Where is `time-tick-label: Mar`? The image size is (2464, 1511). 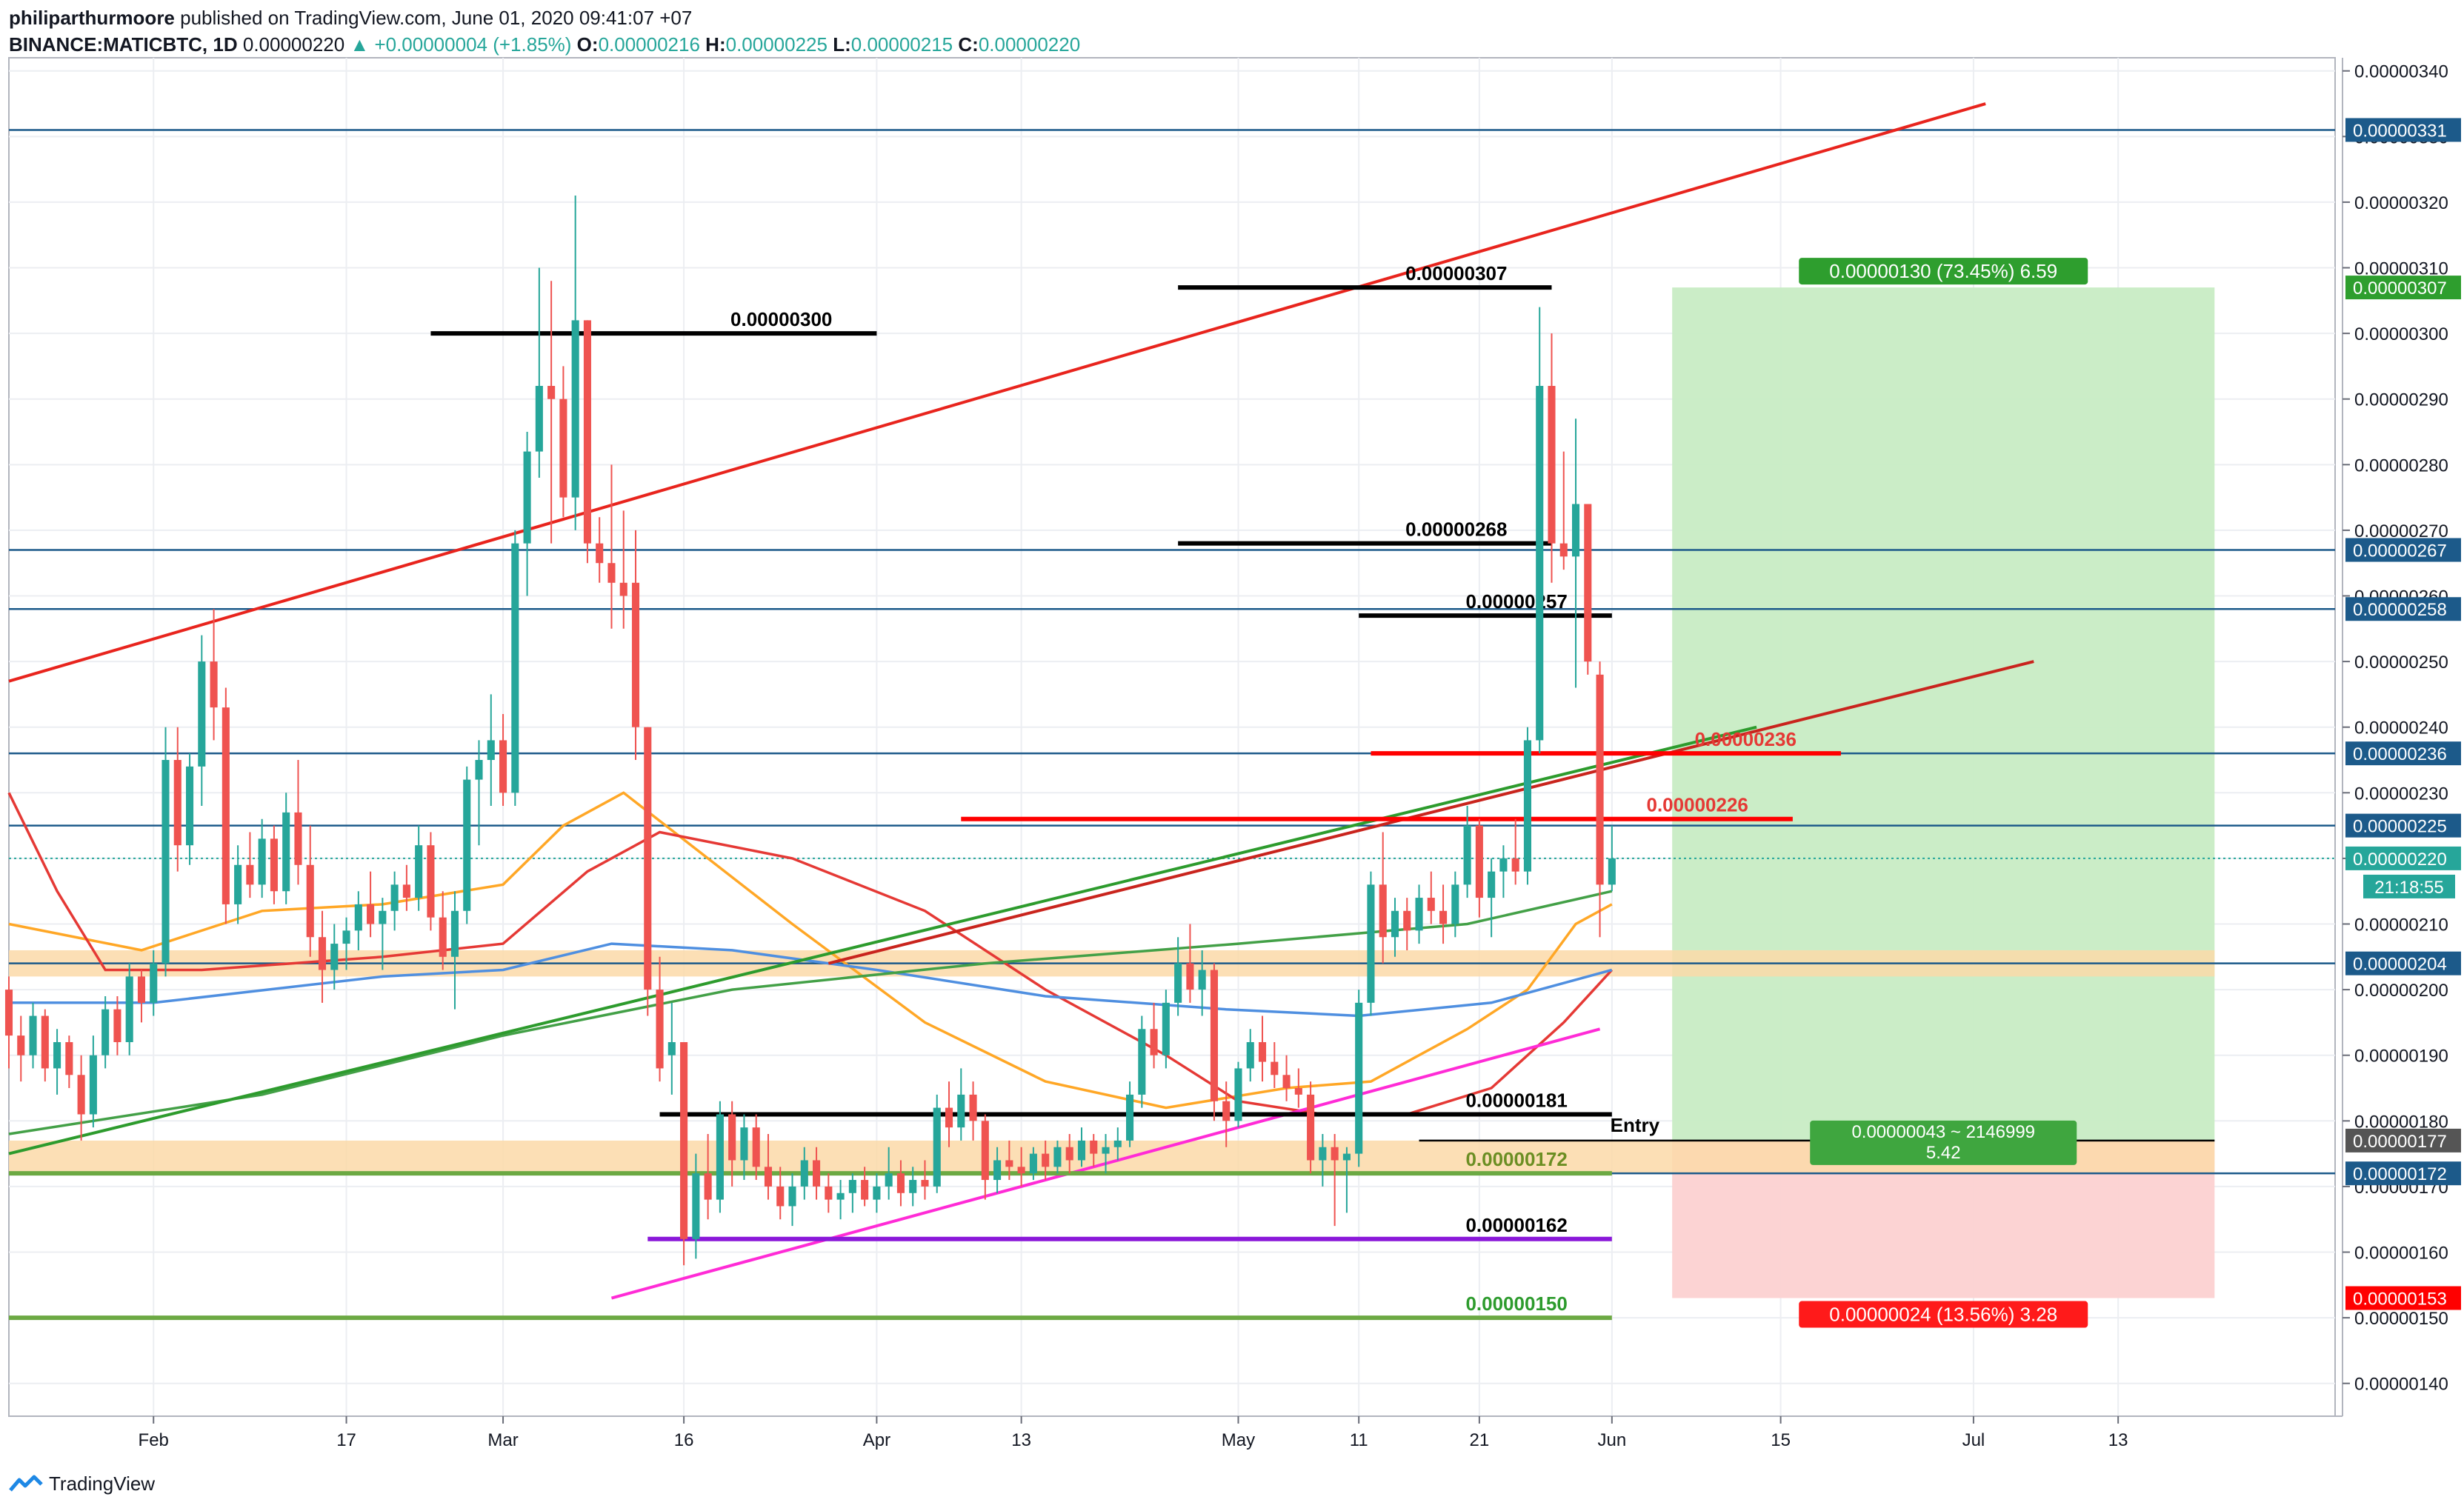 time-tick-label: Mar is located at coordinates (503, 1440).